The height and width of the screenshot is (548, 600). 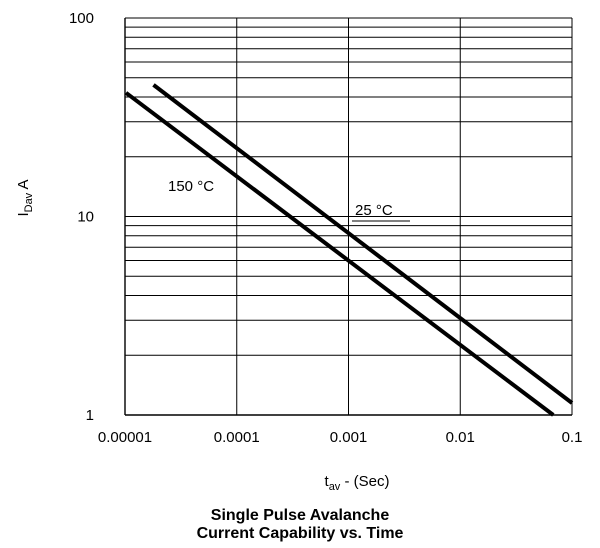 I want to click on chart-title-line-2: Current Capability vs. Time, so click(x=300, y=533).